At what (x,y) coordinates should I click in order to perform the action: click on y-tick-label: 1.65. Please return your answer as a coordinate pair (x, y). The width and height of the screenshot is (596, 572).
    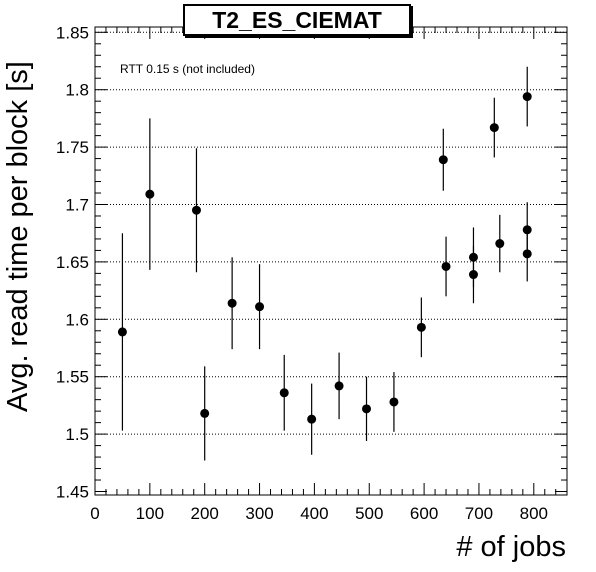
    Looking at the image, I should click on (72, 262).